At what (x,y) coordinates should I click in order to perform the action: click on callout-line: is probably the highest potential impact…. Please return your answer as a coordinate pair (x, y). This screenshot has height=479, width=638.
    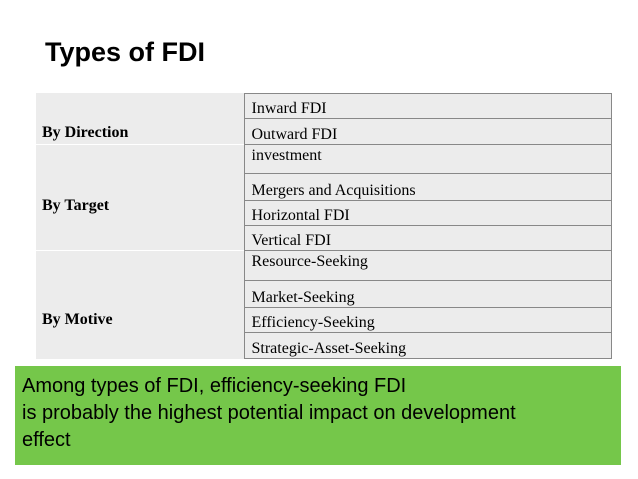
    Looking at the image, I should click on (269, 413).